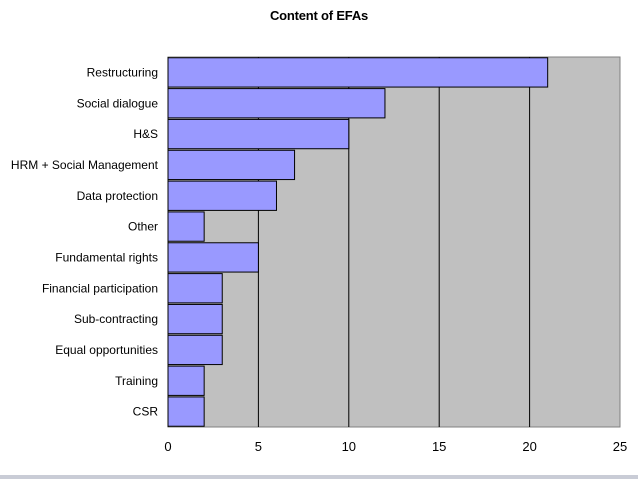  Describe the element at coordinates (106, 257) in the screenshot. I see `category-label: Fundamental rights` at that location.